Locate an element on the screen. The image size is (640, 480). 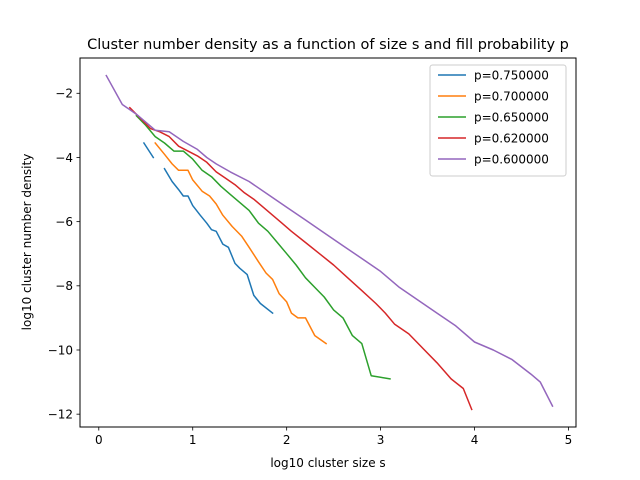
legend-item: p=0.600000 is located at coordinates (493, 159).